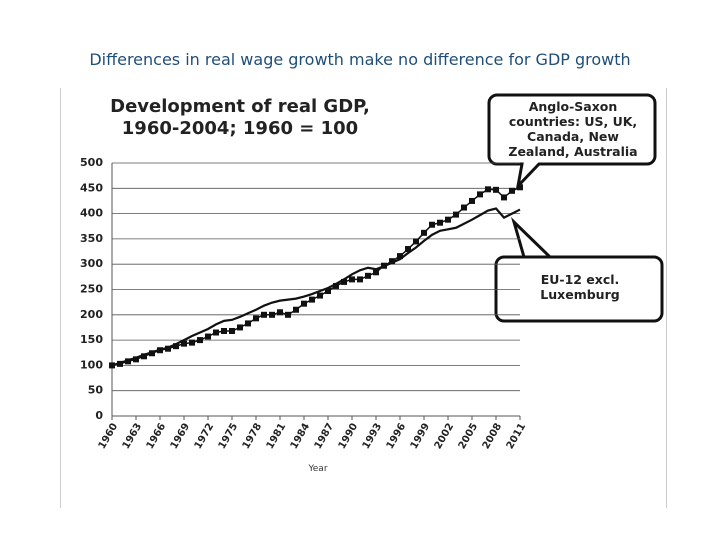  I want to click on x-tick-label: 1996, so click(396, 436).